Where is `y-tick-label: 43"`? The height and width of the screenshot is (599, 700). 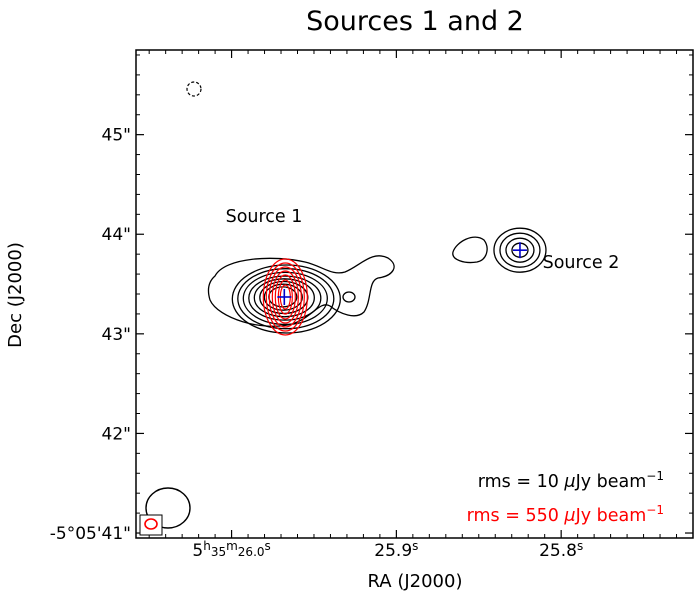 y-tick-label: 43" is located at coordinates (116, 335).